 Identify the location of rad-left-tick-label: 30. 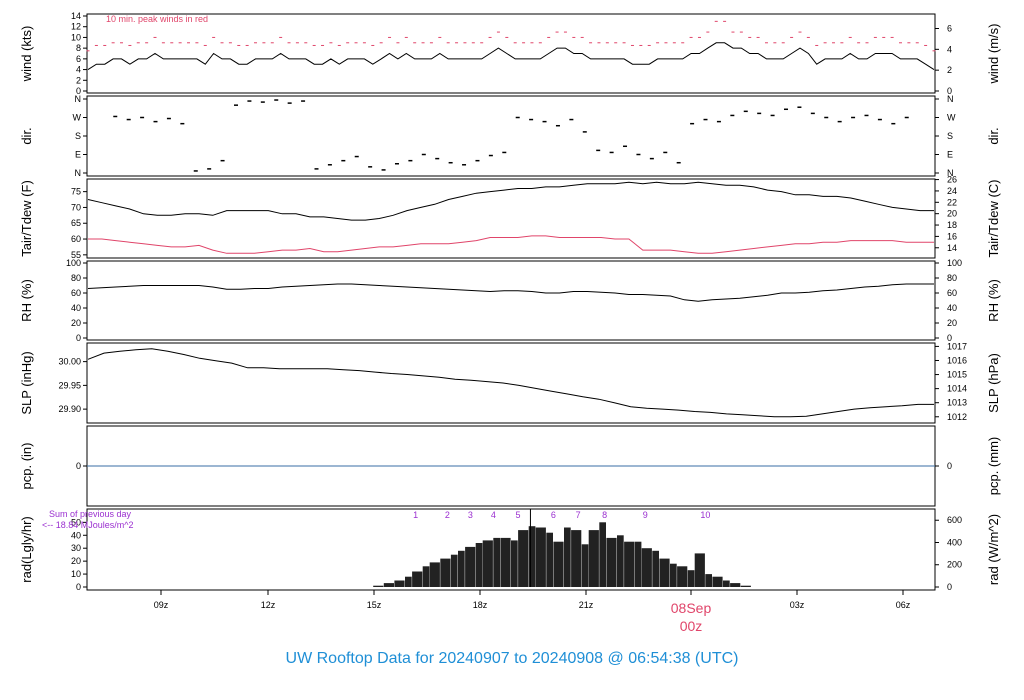
(76, 548).